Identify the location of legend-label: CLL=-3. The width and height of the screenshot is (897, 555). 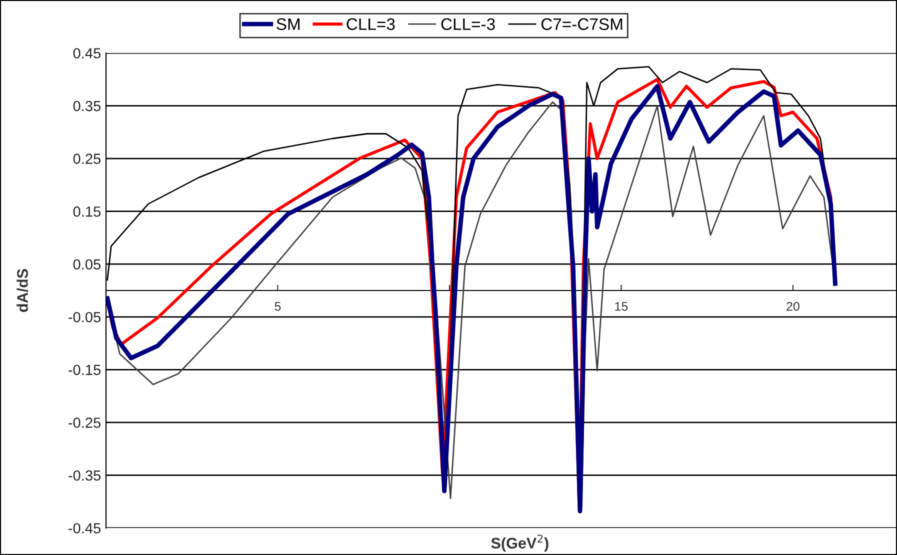
(468, 24).